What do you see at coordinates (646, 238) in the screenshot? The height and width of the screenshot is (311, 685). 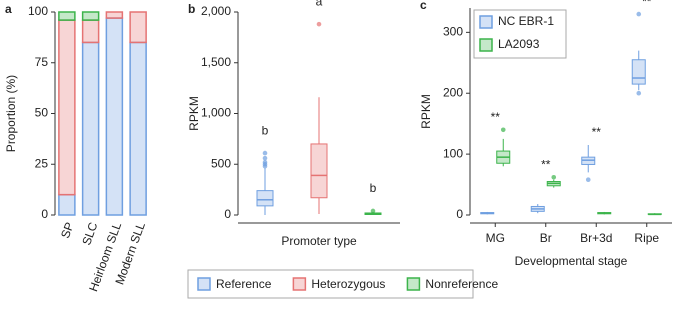 I see `x-tick-label: Ripe` at bounding box center [646, 238].